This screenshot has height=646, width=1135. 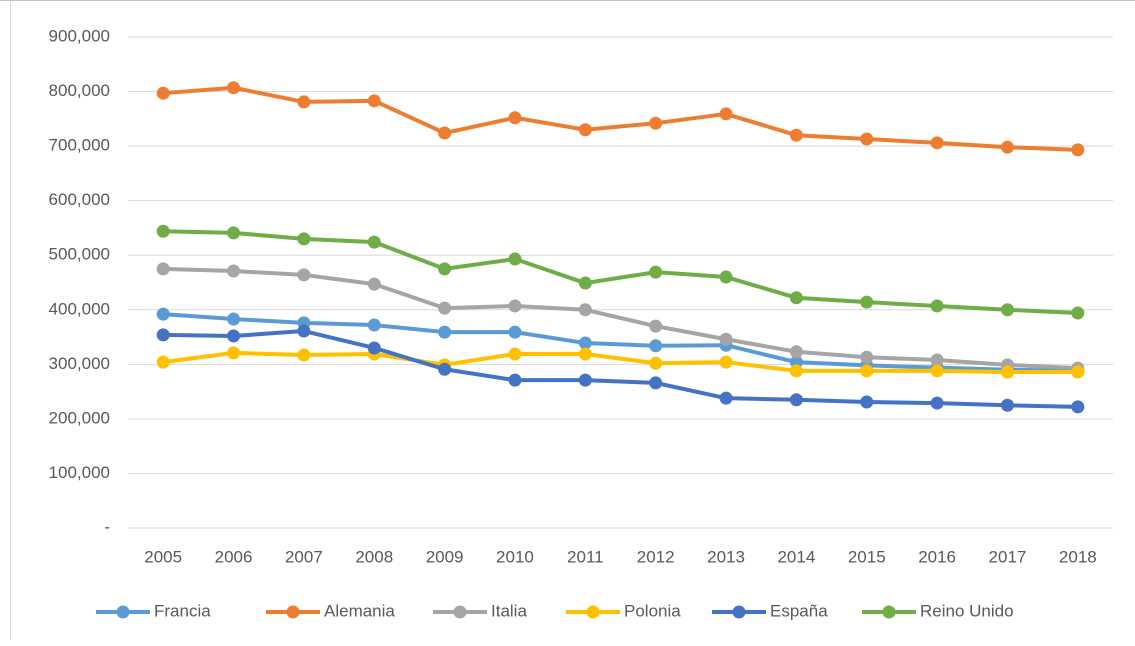 What do you see at coordinates (656, 556) in the screenshot?
I see `x-tick-label: 2012` at bounding box center [656, 556].